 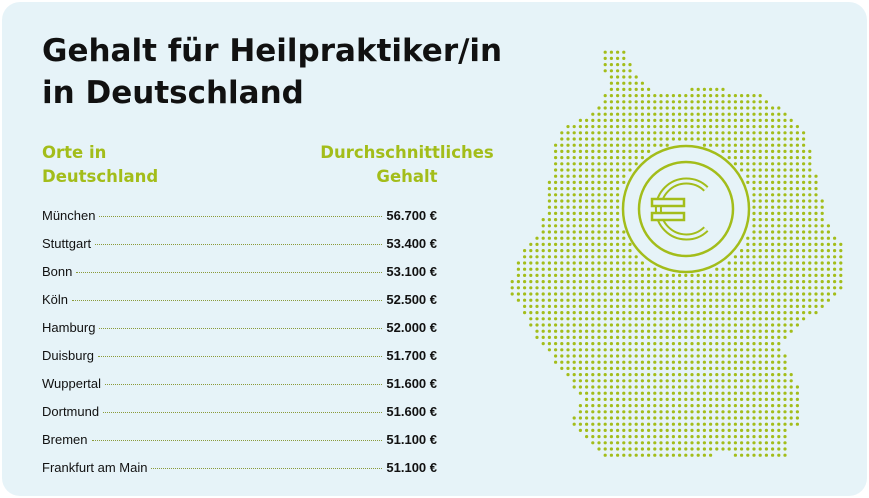 What do you see at coordinates (241, 328) in the screenshot?
I see `dot-leader` at bounding box center [241, 328].